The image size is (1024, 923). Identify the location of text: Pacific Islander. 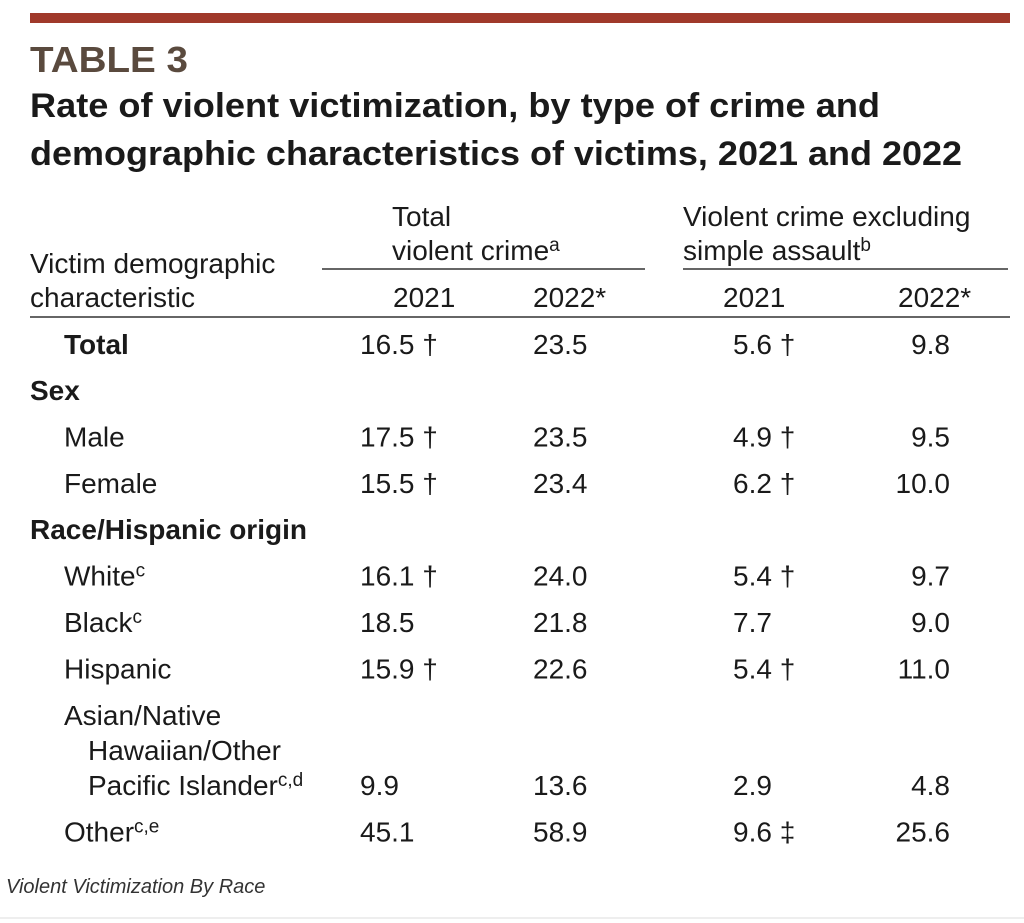
(183, 785).